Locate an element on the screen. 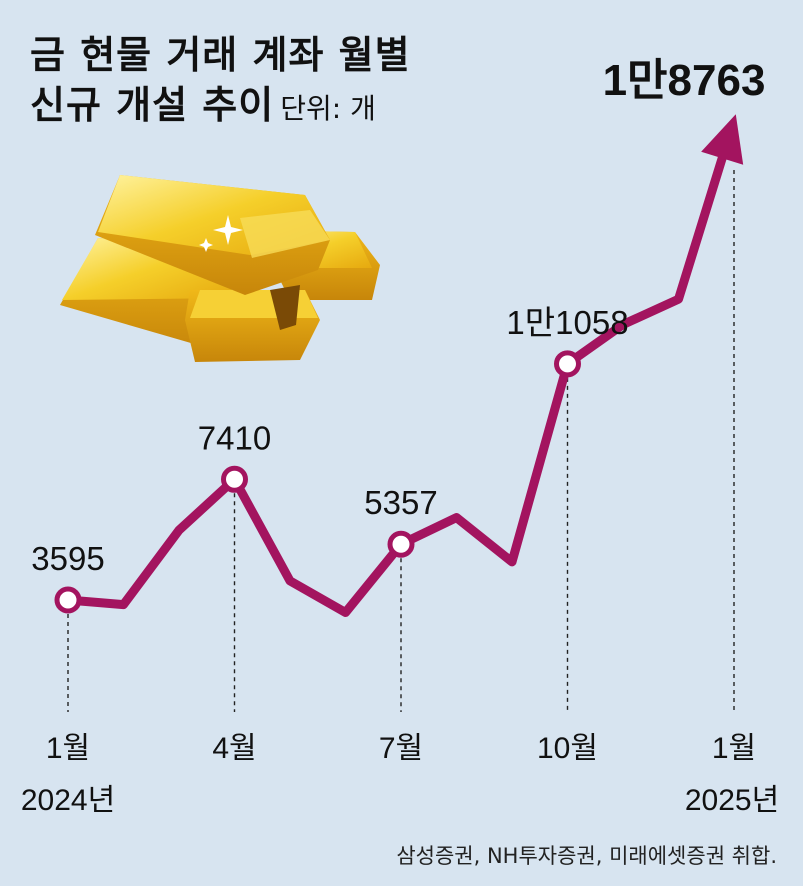  title-line-1: 금 현물 거래 계좌 월별 is located at coordinates (220, 55).